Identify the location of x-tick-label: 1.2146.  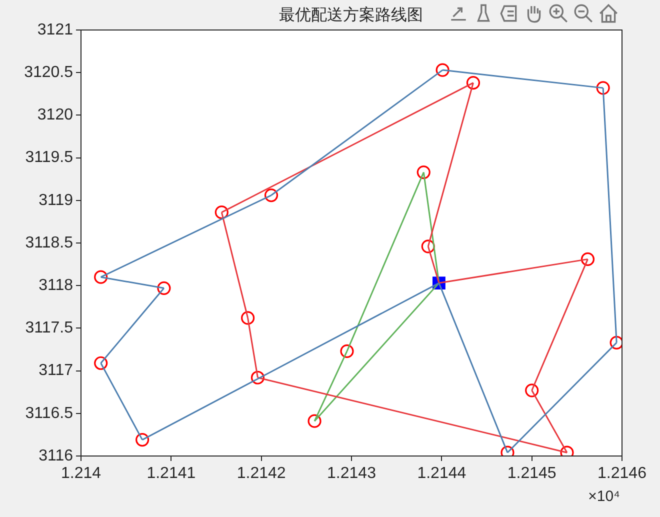
(622, 473).